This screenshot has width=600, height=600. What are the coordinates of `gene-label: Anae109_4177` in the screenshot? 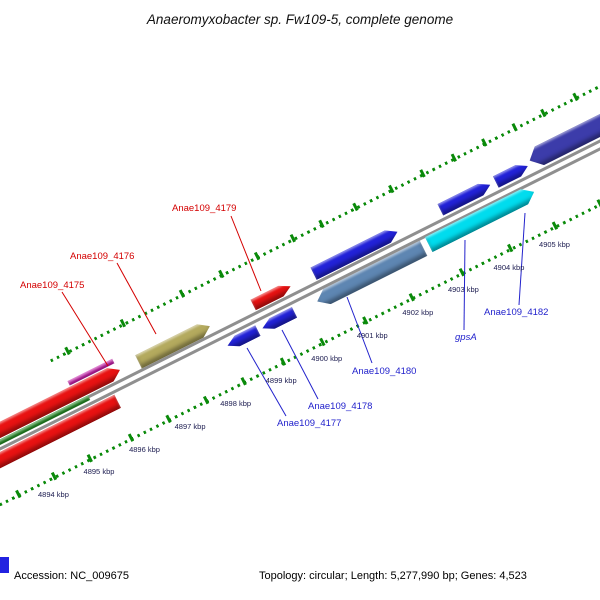 It's located at (309, 423).